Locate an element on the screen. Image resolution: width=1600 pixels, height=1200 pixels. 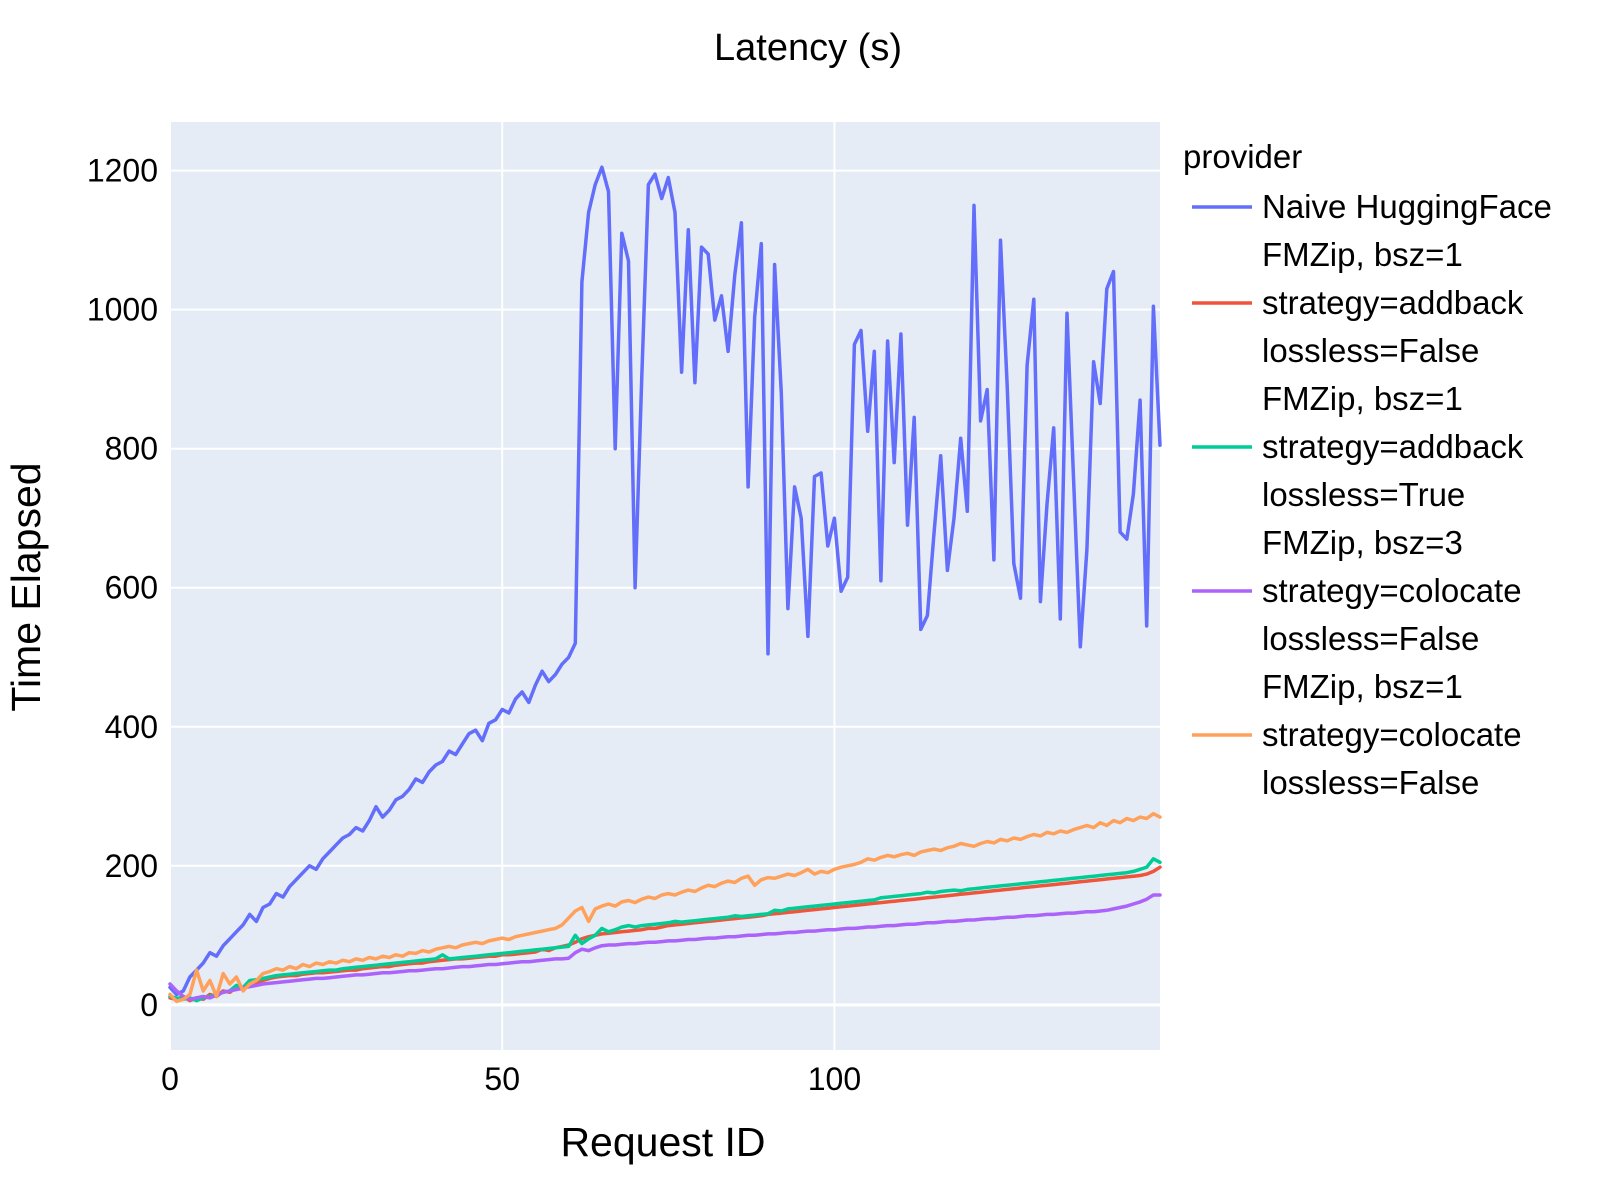
legend-title: provider is located at coordinates (1242, 156).